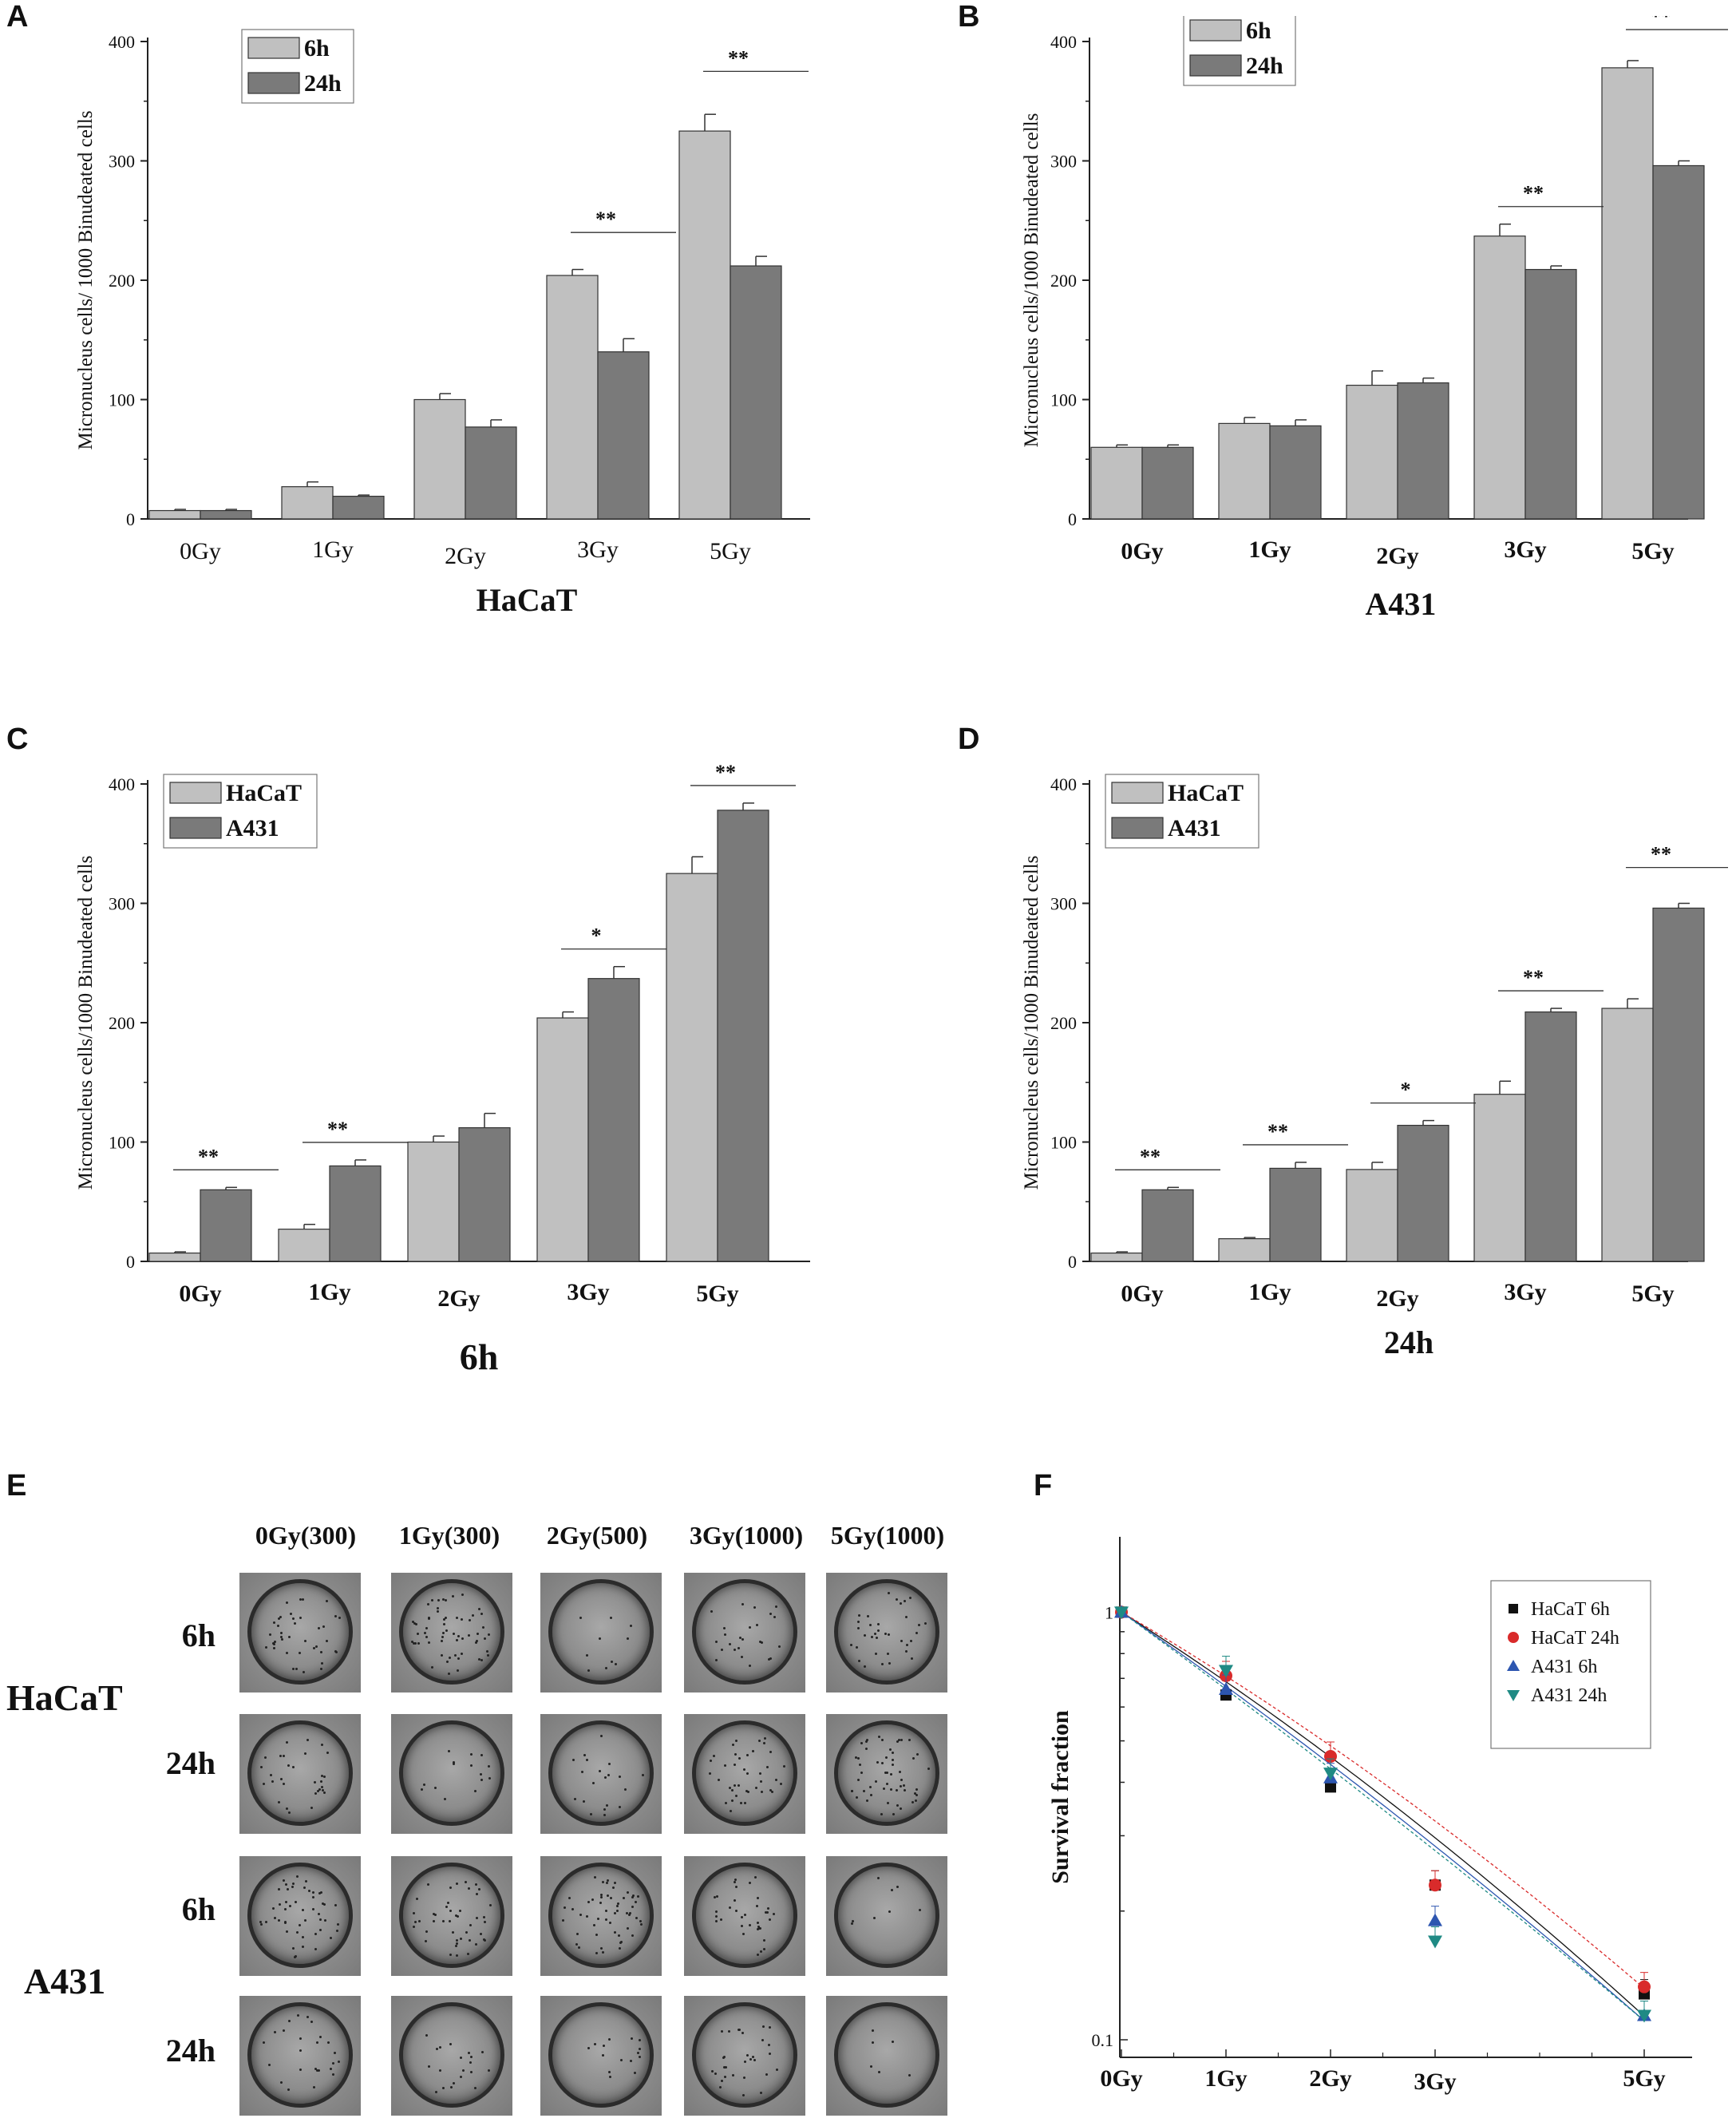 The image size is (1736, 2126). What do you see at coordinates (358, 508) in the screenshot?
I see `chart-a-bar-24h-1gy` at bounding box center [358, 508].